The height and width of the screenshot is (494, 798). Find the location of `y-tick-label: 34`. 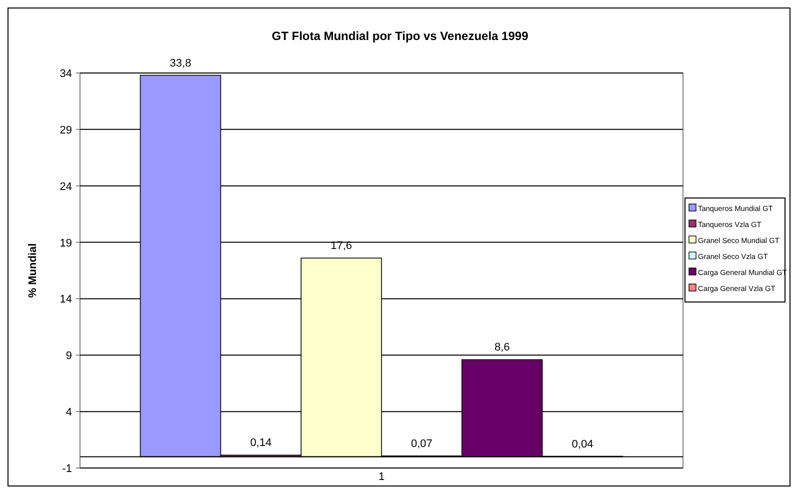

y-tick-label: 34 is located at coordinates (66, 74).